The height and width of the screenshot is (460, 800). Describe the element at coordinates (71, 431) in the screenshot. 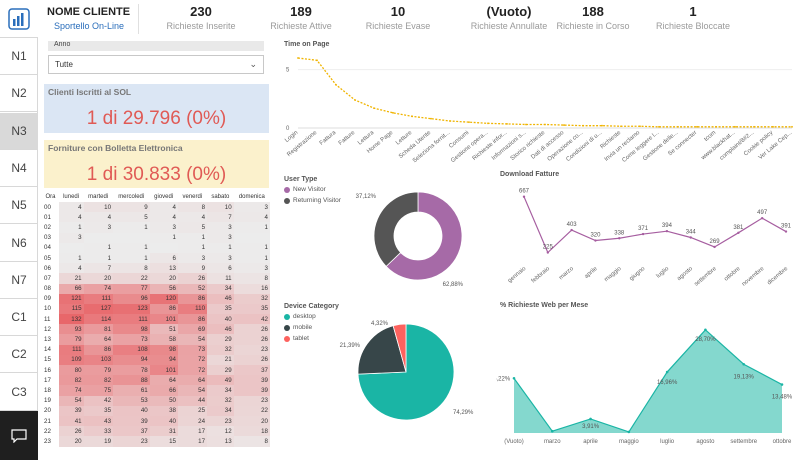

I see `heatmap-cell: 26` at that location.